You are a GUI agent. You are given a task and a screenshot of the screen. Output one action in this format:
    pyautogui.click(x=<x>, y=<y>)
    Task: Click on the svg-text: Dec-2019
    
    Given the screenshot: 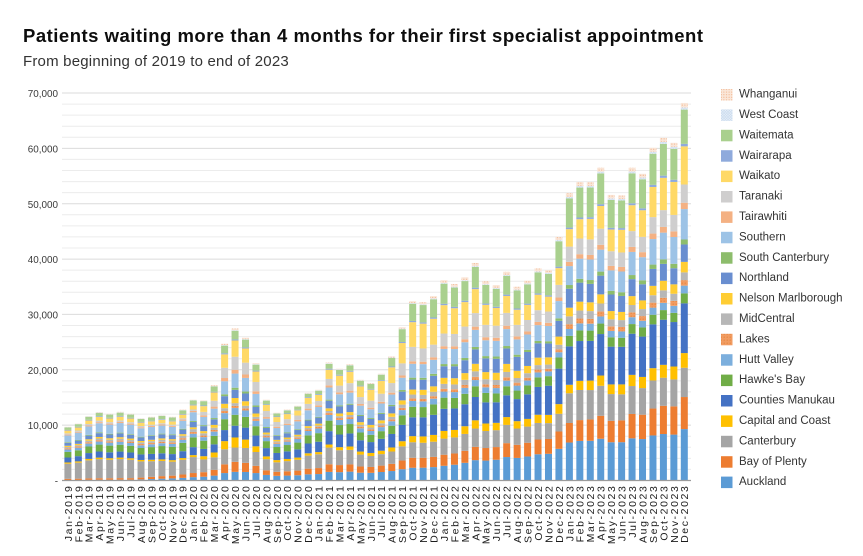 What is the action you would take?
    pyautogui.click(x=184, y=514)
    